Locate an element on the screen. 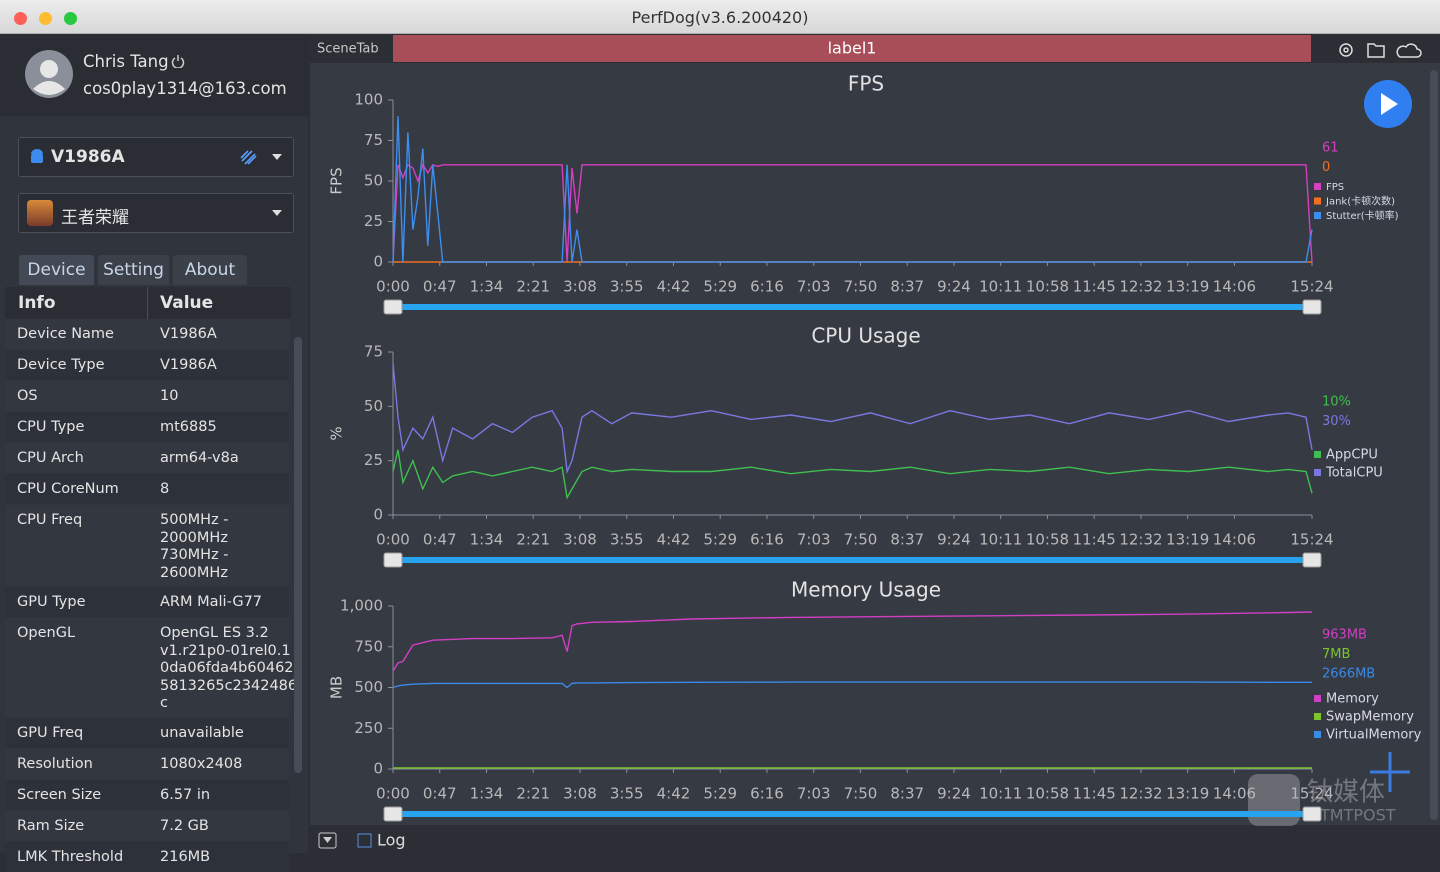 The image size is (1440, 872). value-line: 5813265c2342486 is located at coordinates (229, 685).